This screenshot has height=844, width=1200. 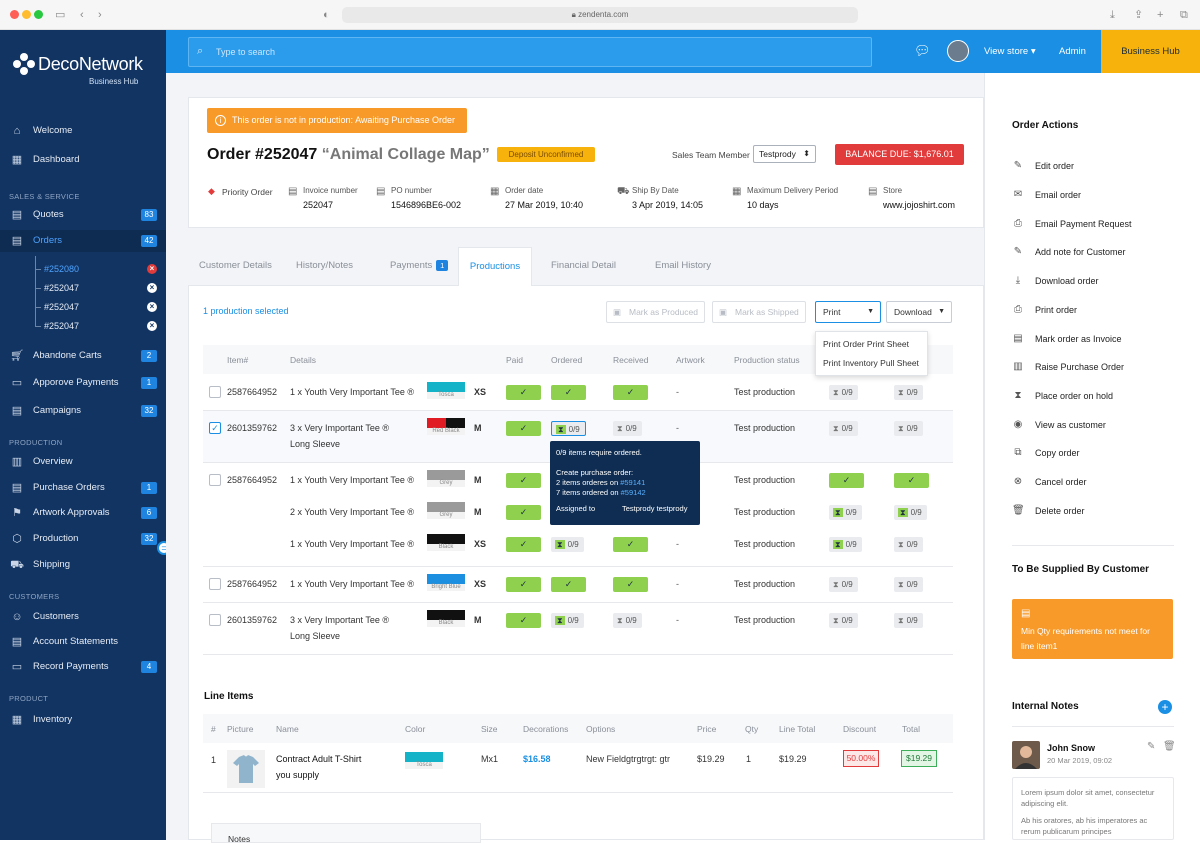 What do you see at coordinates (537, 759) in the screenshot?
I see `line-item-decorations: $16.58` at bounding box center [537, 759].